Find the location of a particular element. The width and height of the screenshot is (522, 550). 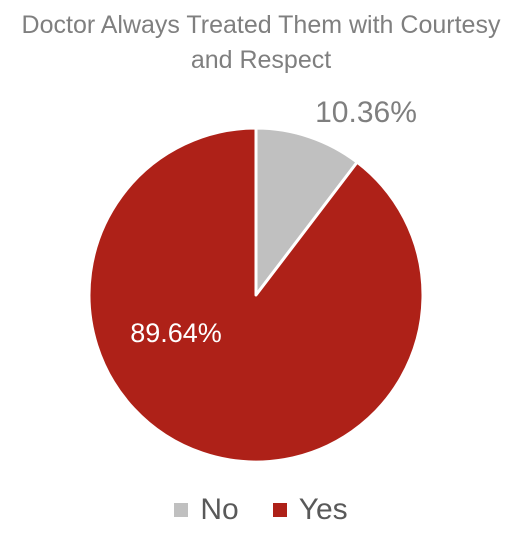

legend-item-yes: Yes is located at coordinates (310, 510).